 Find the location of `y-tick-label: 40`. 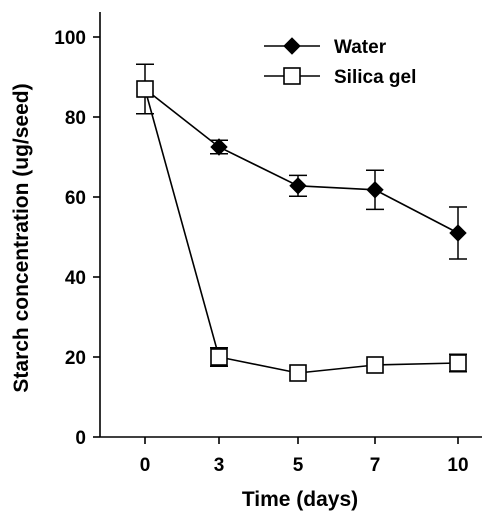

y-tick-label: 40 is located at coordinates (75, 278).